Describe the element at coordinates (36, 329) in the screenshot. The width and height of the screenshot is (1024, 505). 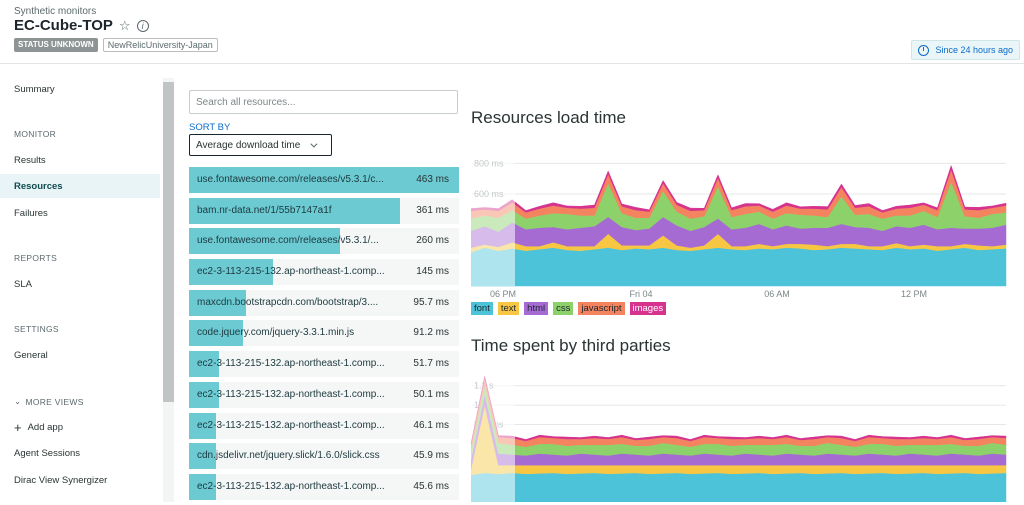
I see `section-label-settings: SETTINGS` at that location.